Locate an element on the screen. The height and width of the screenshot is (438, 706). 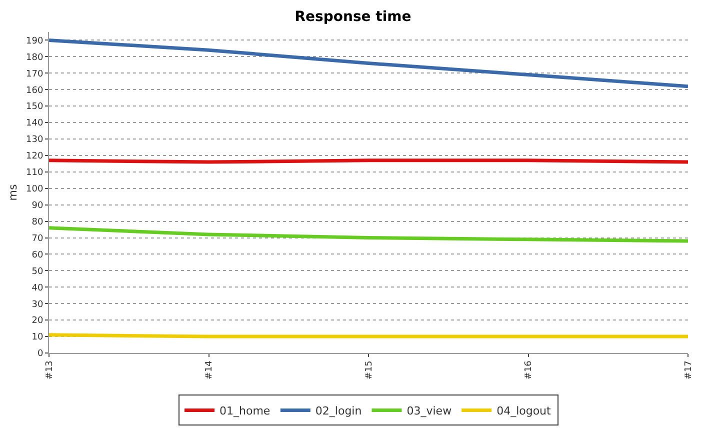
y-axis-title: ms is located at coordinates (13, 192).